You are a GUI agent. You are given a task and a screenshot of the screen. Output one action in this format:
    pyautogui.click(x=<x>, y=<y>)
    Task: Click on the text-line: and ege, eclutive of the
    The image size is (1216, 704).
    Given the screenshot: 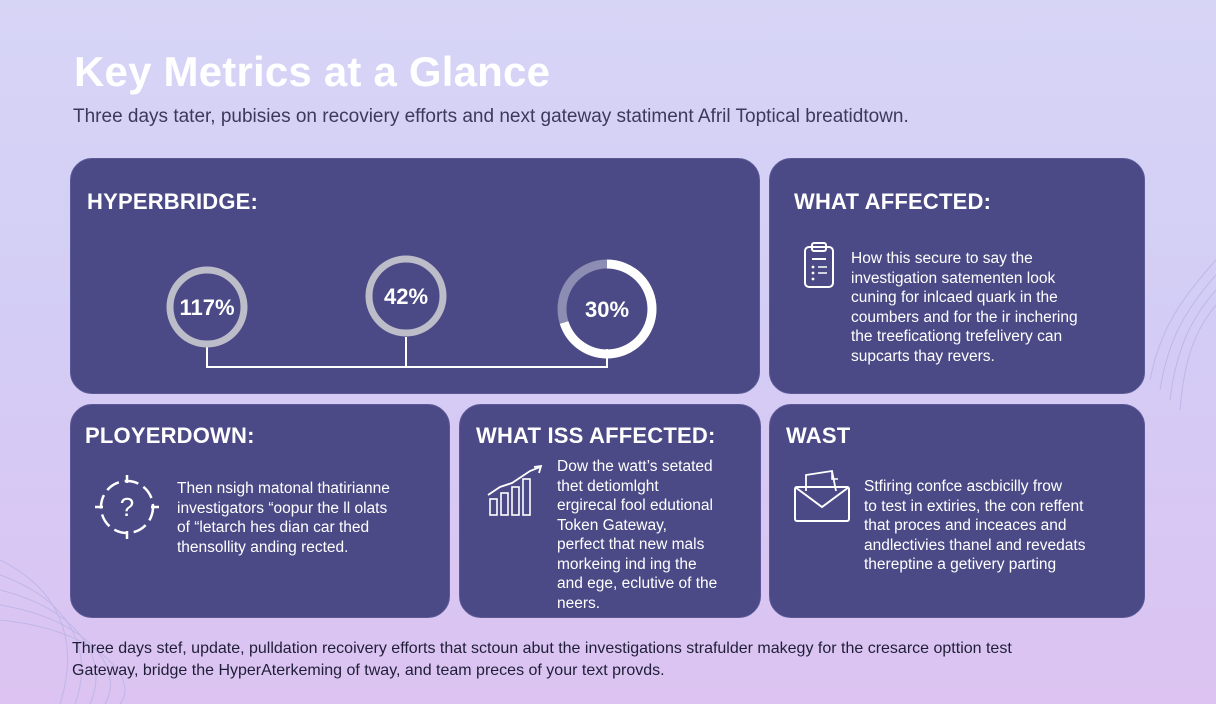 What is the action you would take?
    pyautogui.click(x=637, y=583)
    